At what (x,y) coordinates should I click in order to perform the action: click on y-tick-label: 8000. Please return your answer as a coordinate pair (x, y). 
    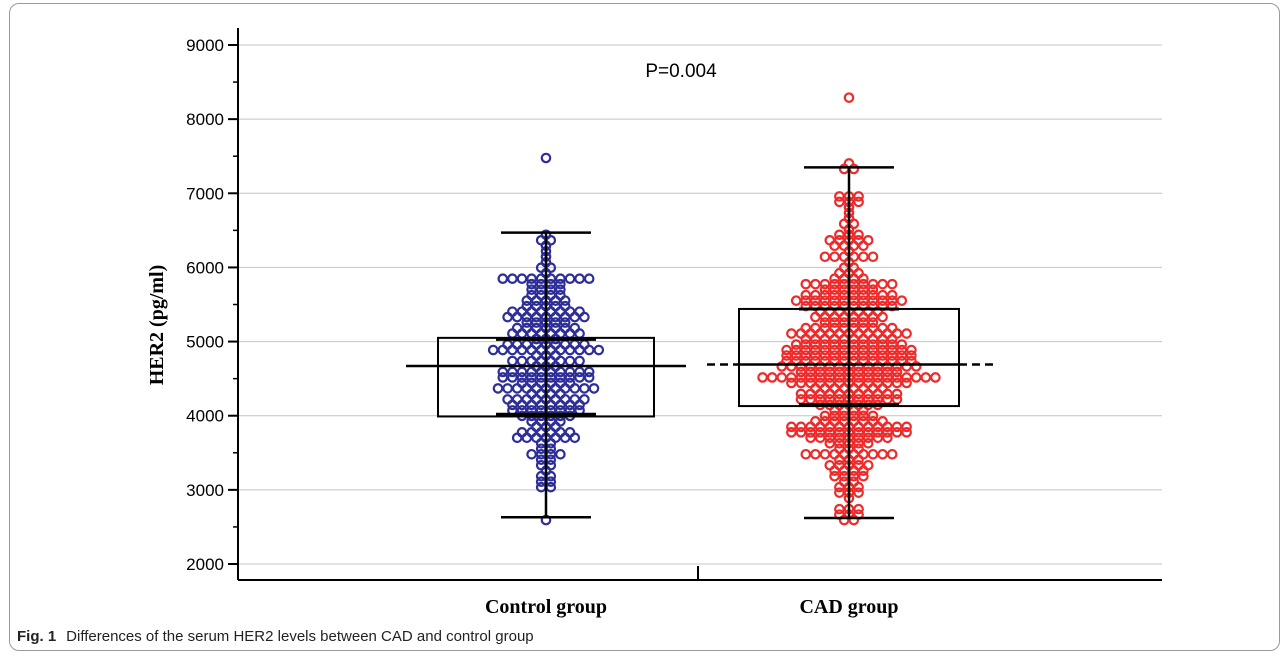
    Looking at the image, I should click on (205, 119).